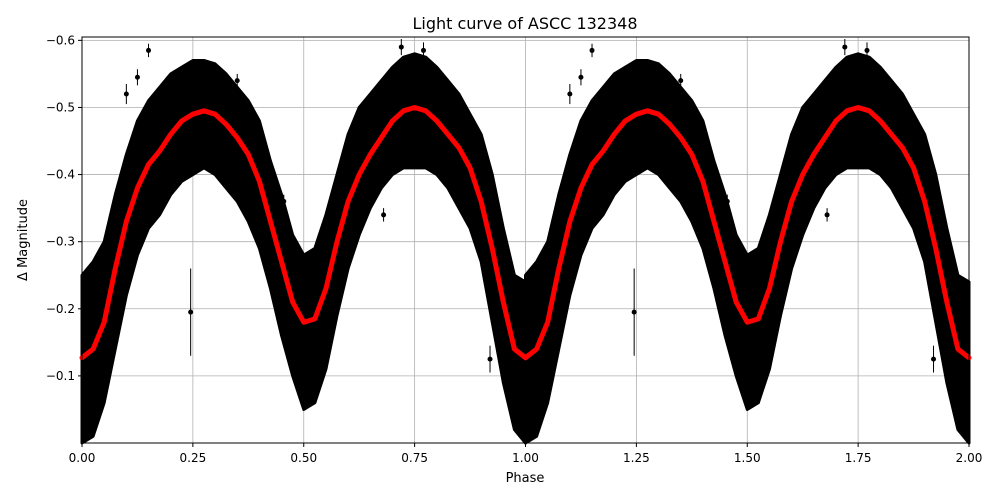 Image resolution: width=1000 pixels, height=504 pixels. What do you see at coordinates (747, 458) in the screenshot?
I see `x-tick-label: 1.50` at bounding box center [747, 458].